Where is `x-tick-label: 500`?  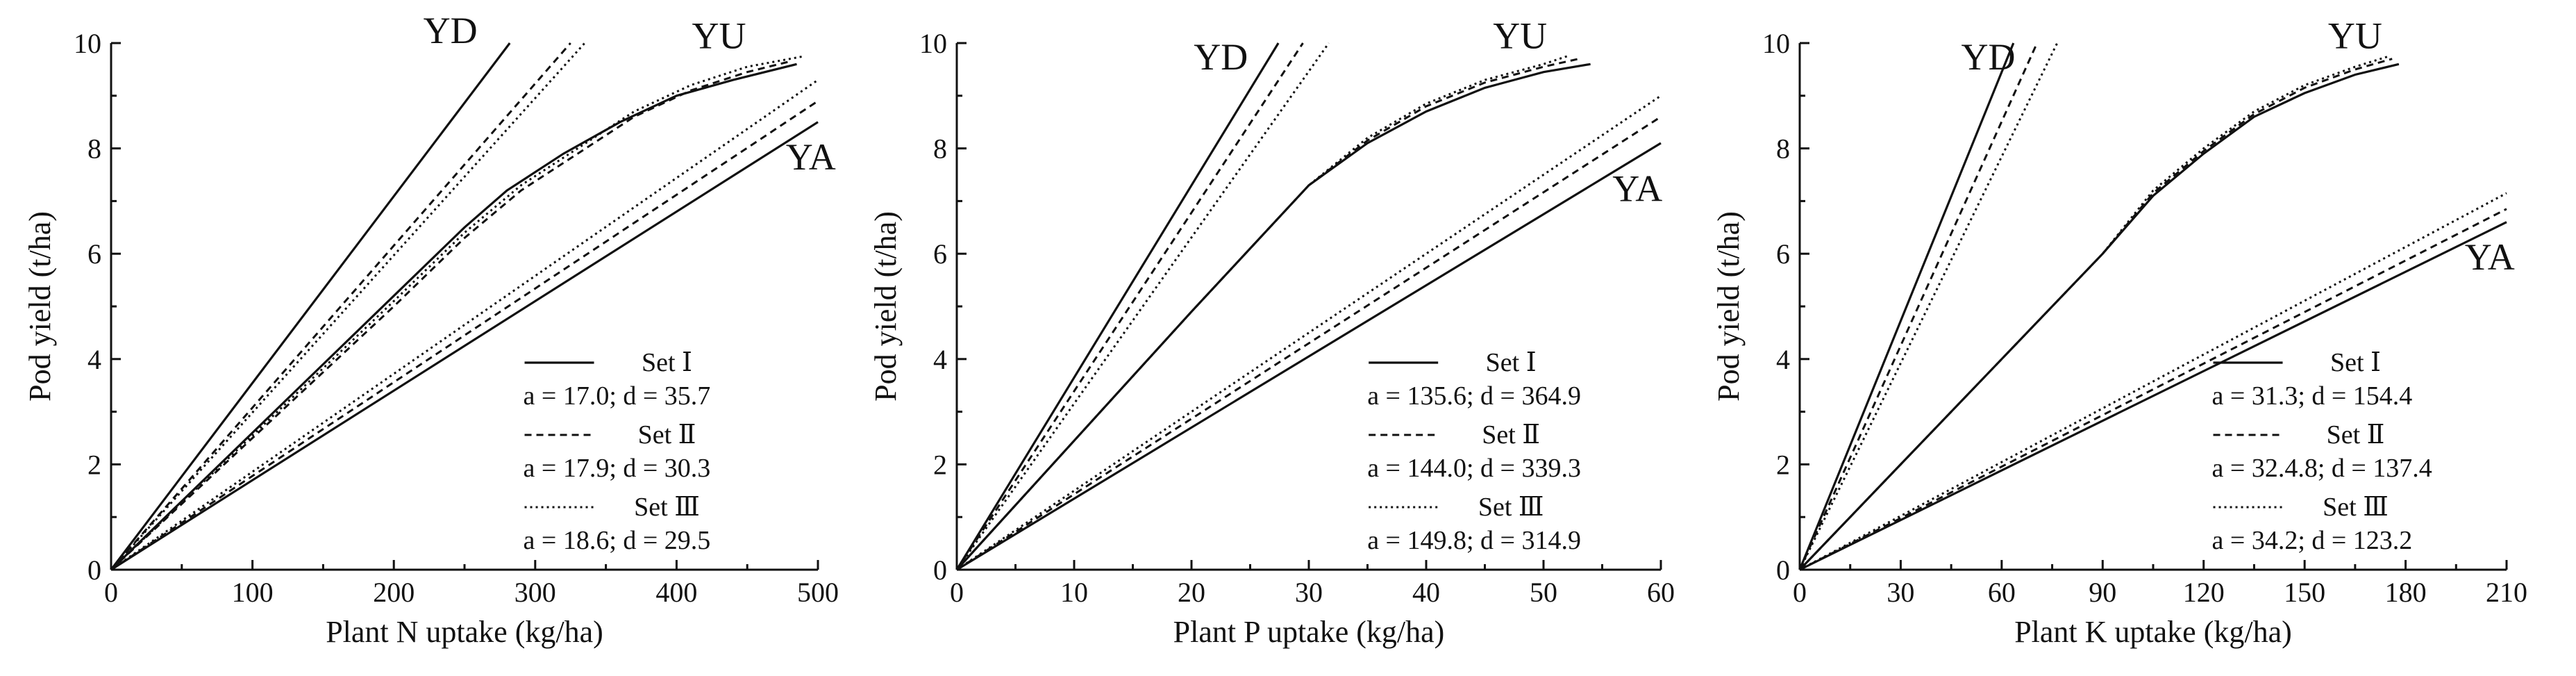
x-tick-label: 500 is located at coordinates (818, 592).